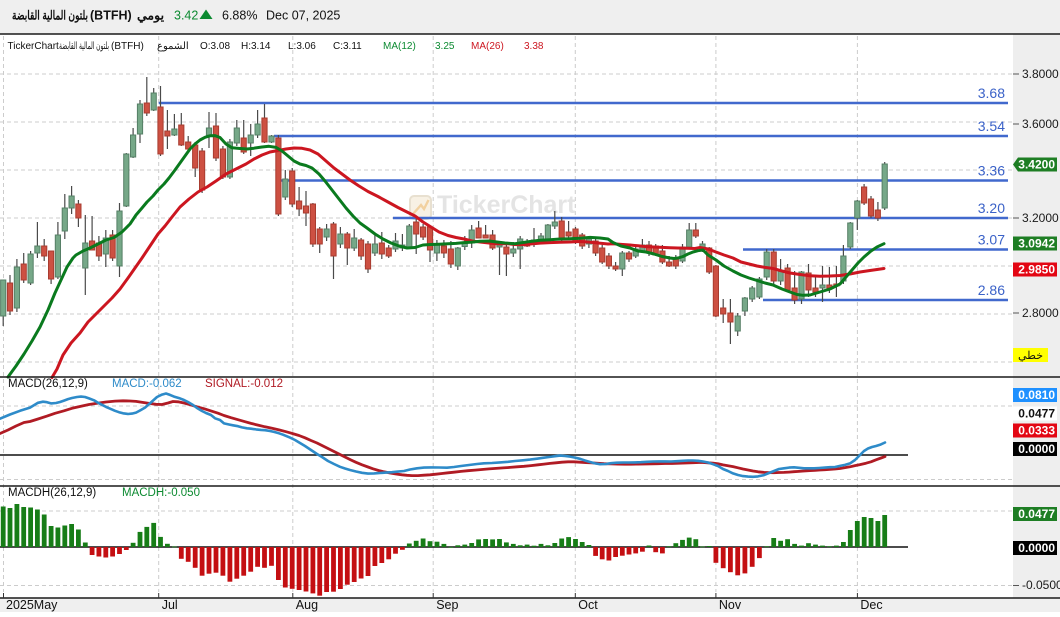 The image size is (1060, 617). Describe the element at coordinates (1036, 431) in the screenshot. I see `svg-text: 0.0333` at that location.